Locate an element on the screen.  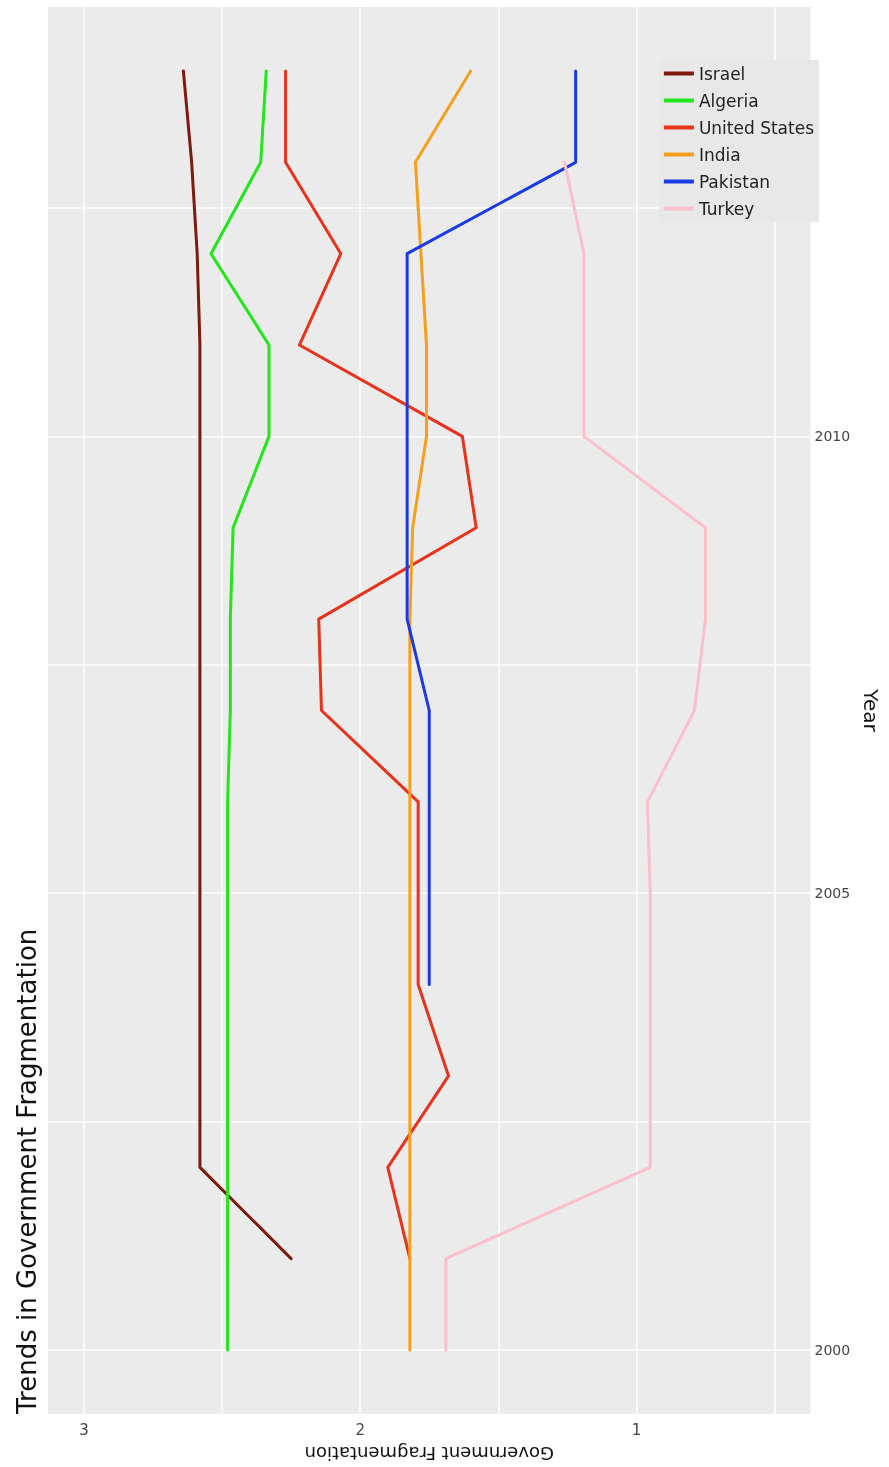
legend-label: Pakistan is located at coordinates (734, 181).